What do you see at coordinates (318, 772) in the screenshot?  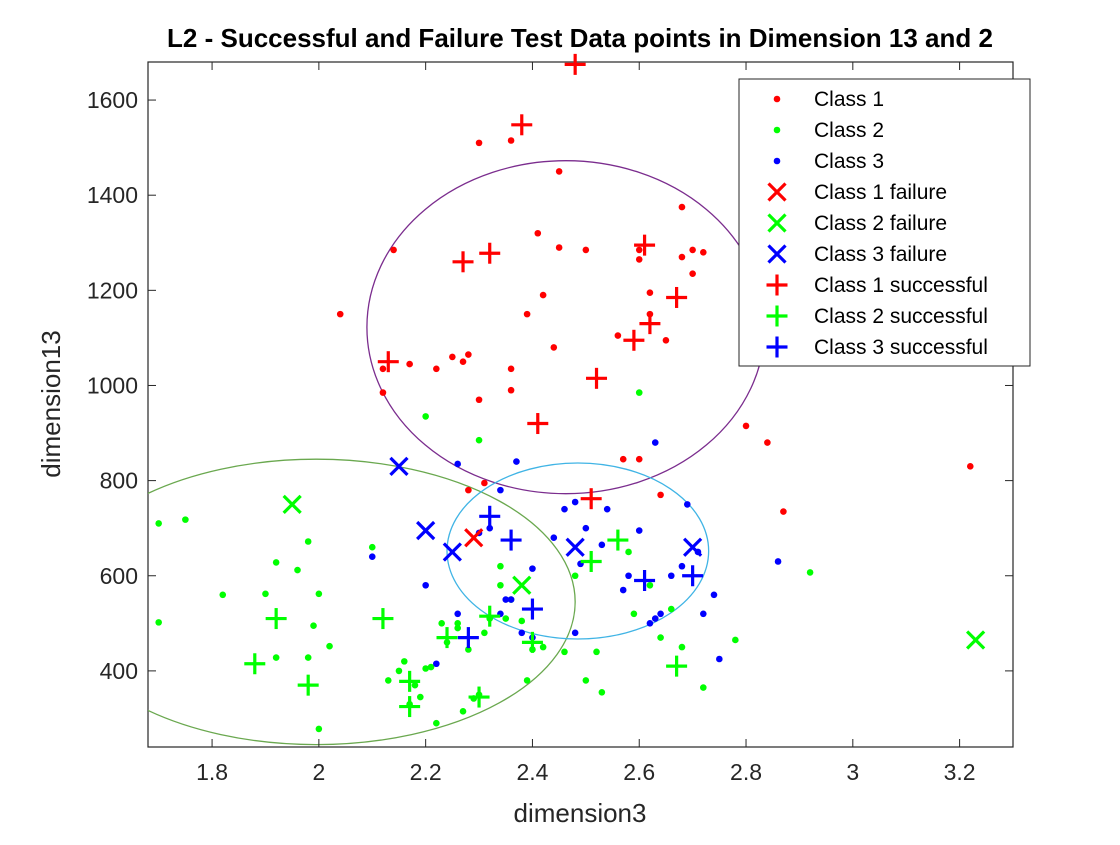 I see `x-tick-label-2: 2` at bounding box center [318, 772].